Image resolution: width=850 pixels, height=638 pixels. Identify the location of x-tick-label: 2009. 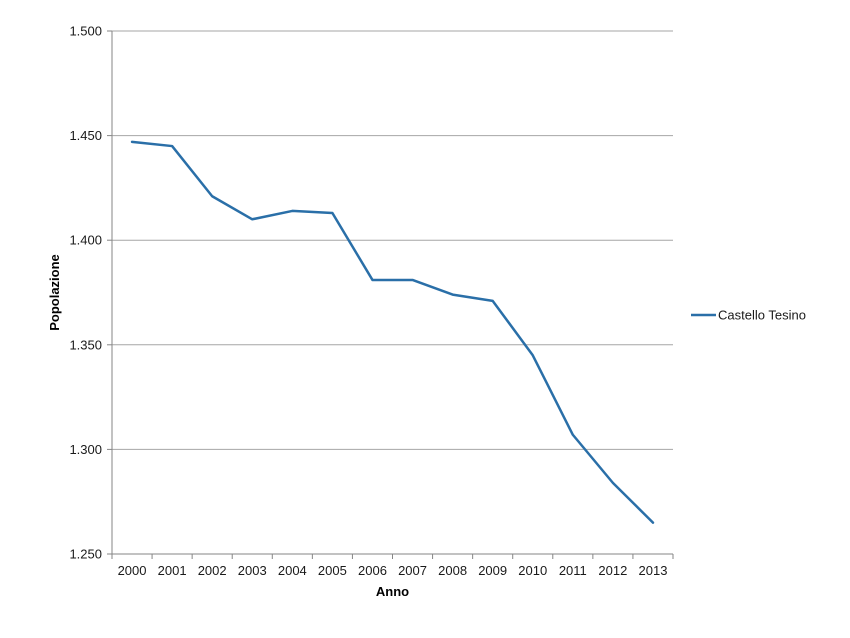
(492, 570).